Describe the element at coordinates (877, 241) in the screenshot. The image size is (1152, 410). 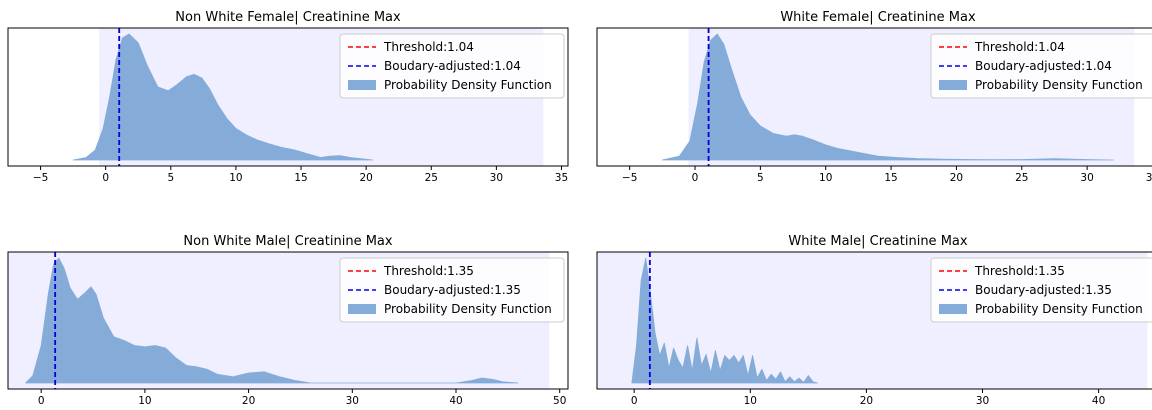
I see `subplot-title: White Male| Creatinine Max` at that location.